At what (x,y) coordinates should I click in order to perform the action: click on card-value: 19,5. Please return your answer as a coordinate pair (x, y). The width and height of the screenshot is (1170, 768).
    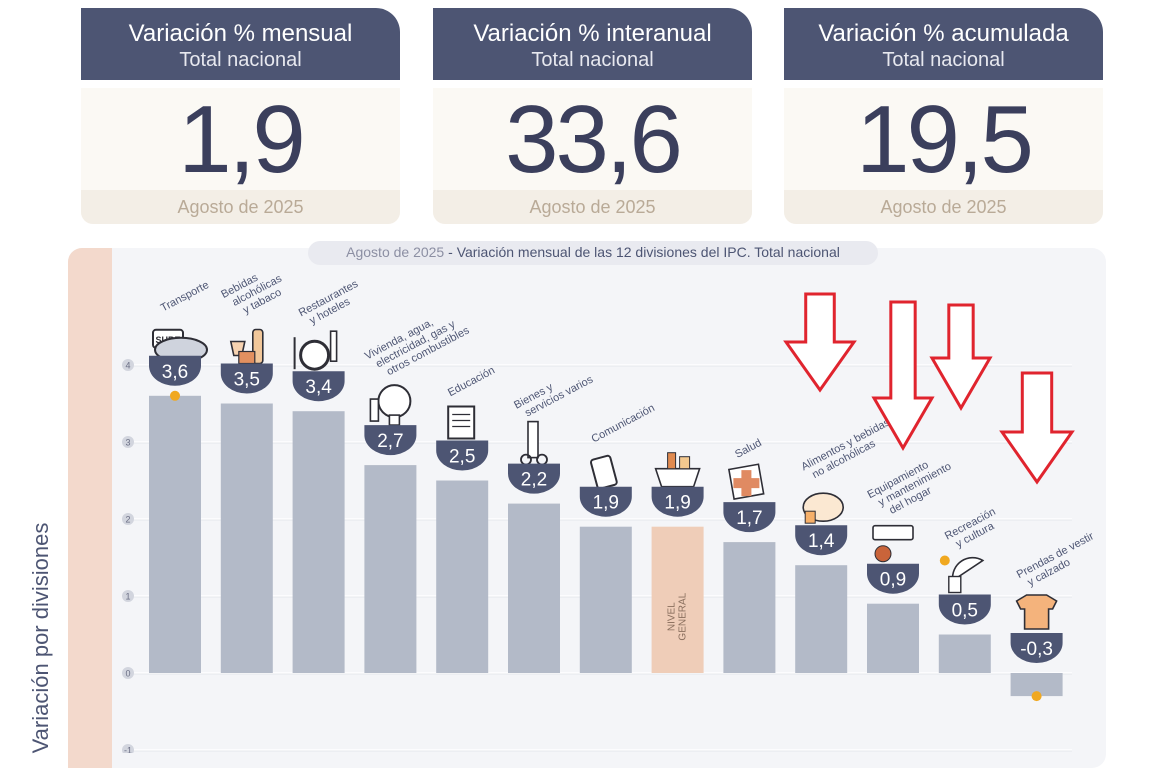
    Looking at the image, I should click on (945, 139).